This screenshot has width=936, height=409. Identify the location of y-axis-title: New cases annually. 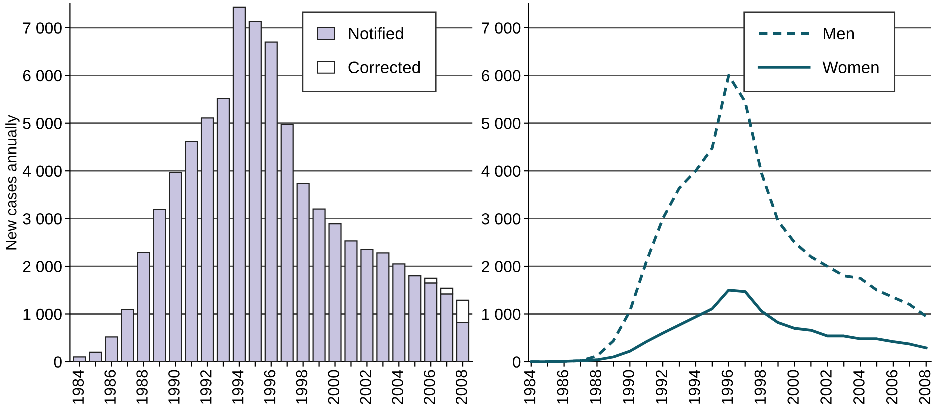
(13, 182).